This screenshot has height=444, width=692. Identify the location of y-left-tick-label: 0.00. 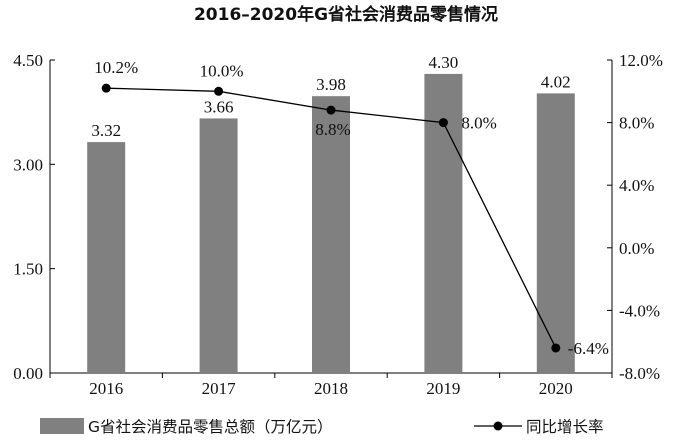
(28, 373).